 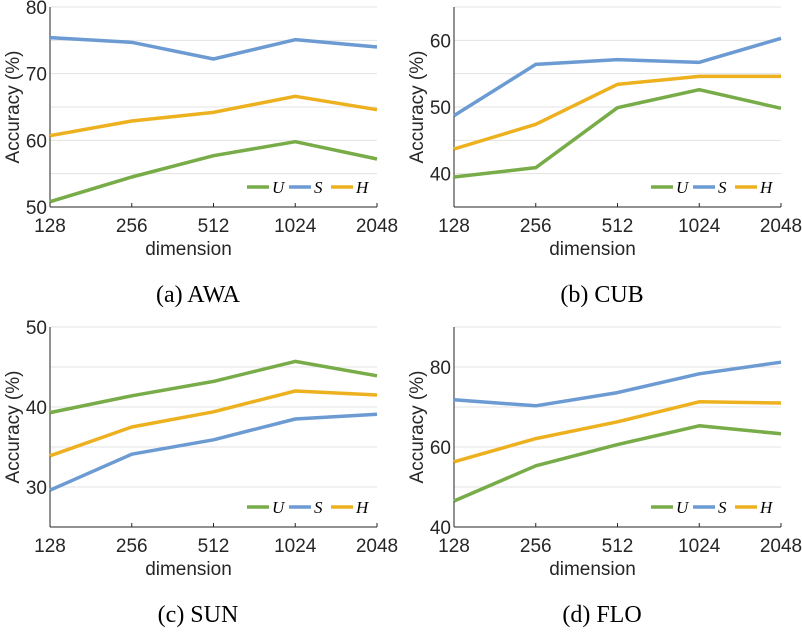 I want to click on chart-caption: (b) CUB, so click(x=601, y=295).